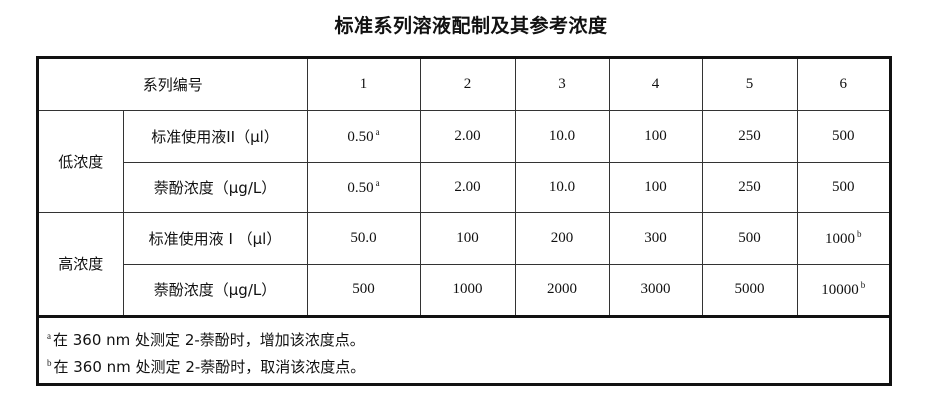 The width and height of the screenshot is (942, 408). I want to click on cell-value: 2000, so click(562, 289).